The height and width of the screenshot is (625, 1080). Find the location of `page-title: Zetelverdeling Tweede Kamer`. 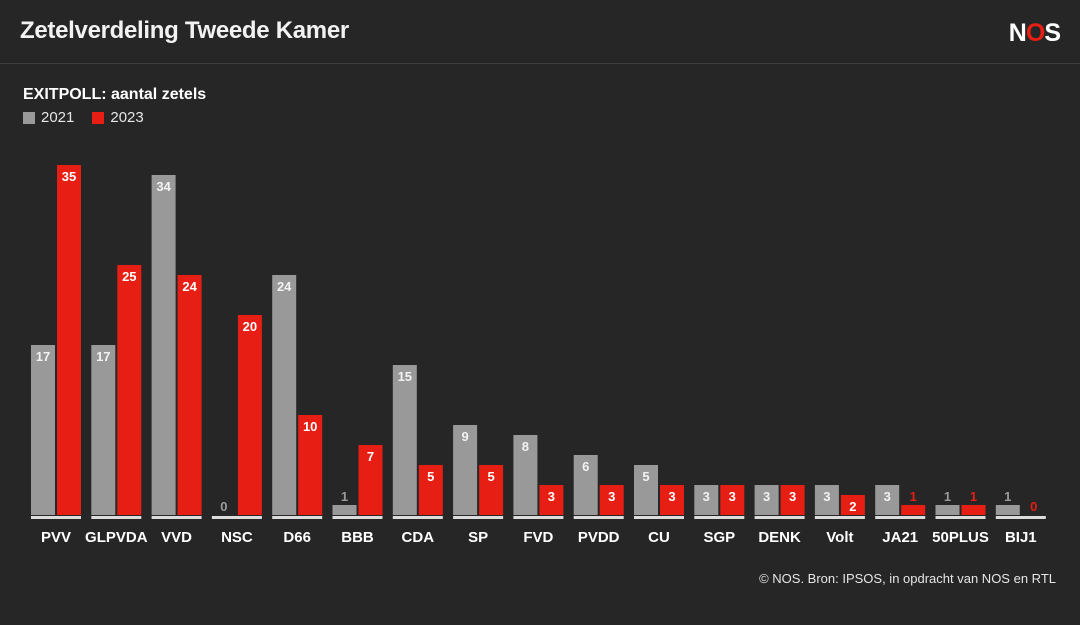

page-title: Zetelverdeling Tweede Kamer is located at coordinates (184, 30).